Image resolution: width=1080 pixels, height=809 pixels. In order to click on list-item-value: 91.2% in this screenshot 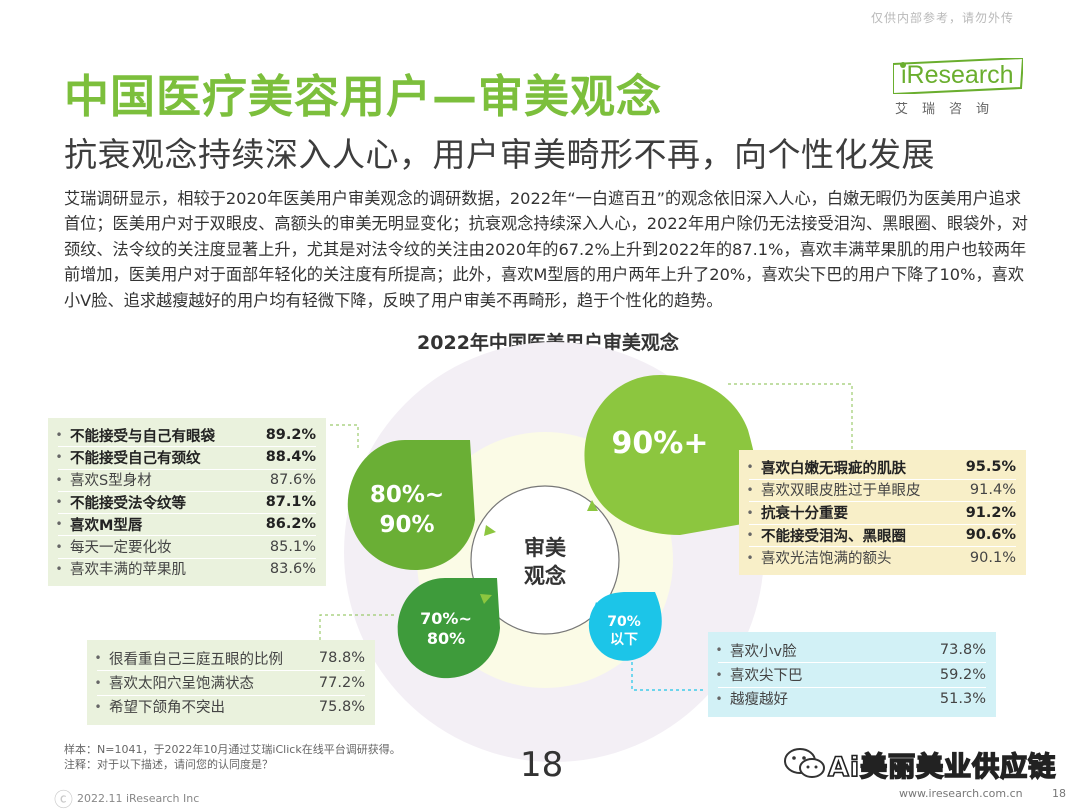, I will do `click(990, 512)`.